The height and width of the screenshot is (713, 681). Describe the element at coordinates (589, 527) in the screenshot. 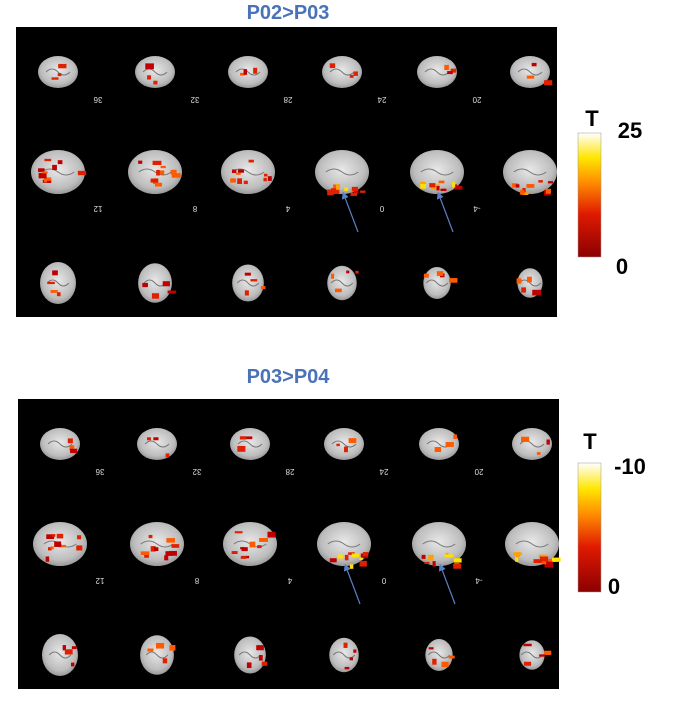

I see `colorbar` at that location.